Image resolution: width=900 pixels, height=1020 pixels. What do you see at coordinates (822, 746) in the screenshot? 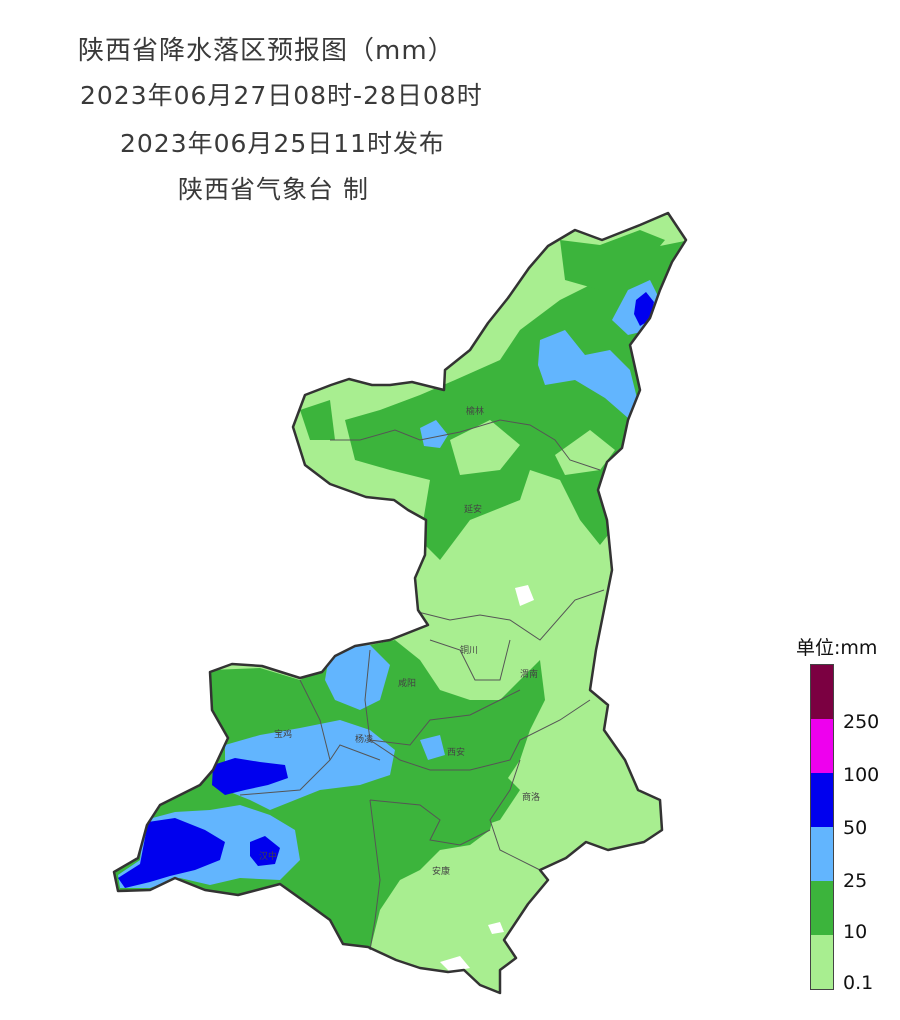
I see `legend-swatch-magenta` at bounding box center [822, 746].